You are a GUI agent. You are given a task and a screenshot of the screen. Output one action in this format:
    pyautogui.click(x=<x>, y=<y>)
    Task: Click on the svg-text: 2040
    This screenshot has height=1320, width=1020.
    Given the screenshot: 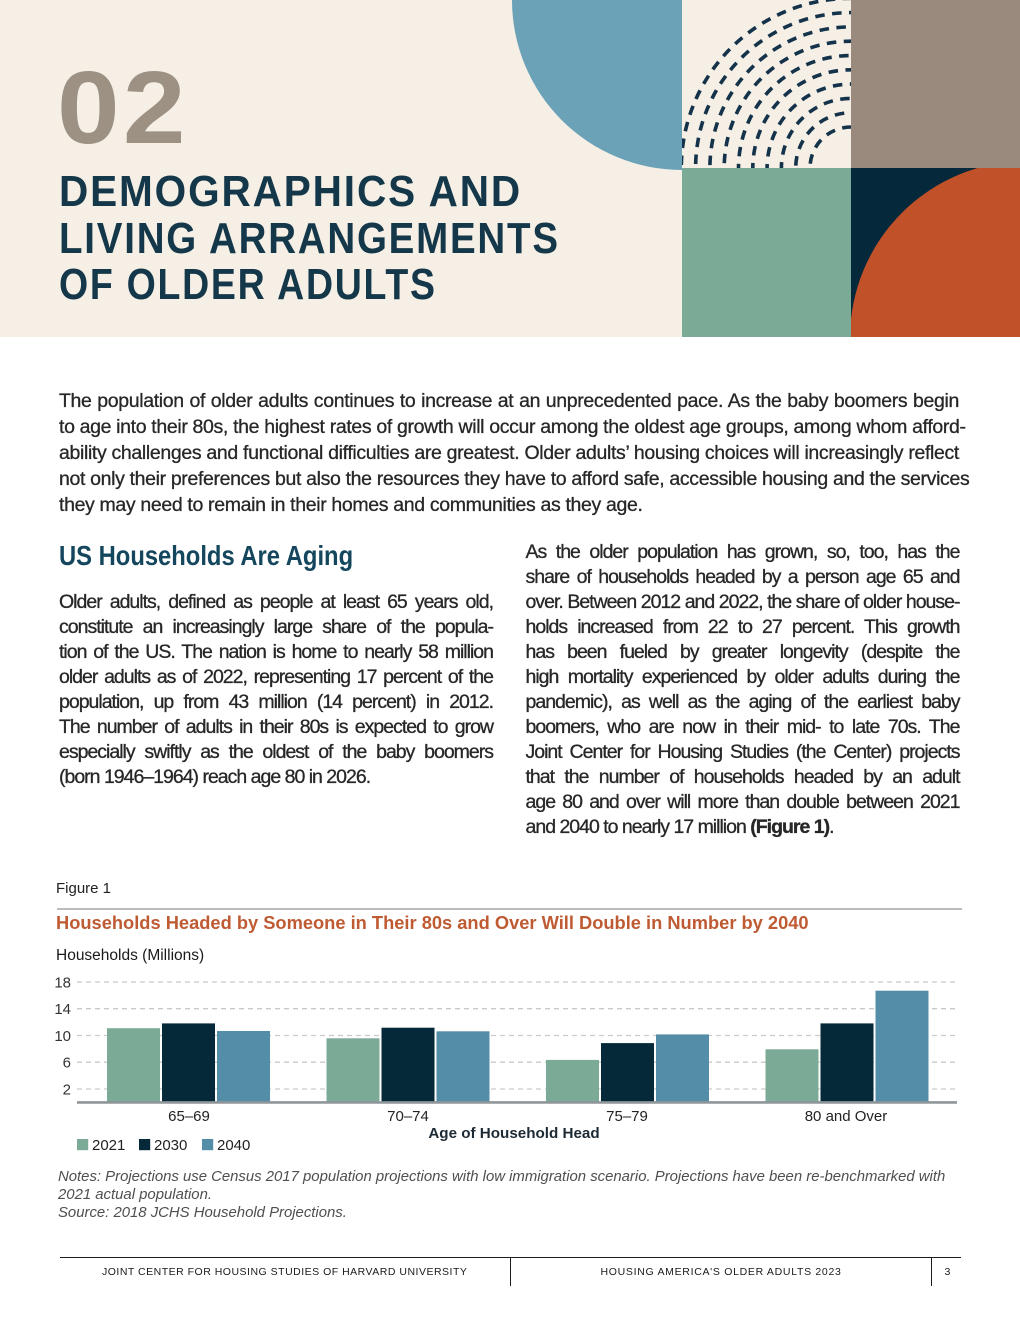 What is the action you would take?
    pyautogui.click(x=233, y=1145)
    